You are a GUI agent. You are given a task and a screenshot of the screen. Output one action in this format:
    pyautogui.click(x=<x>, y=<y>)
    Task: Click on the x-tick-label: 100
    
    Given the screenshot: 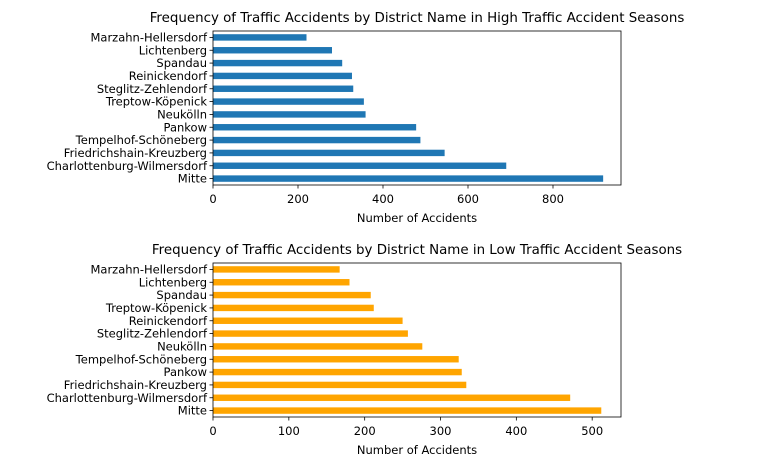 What is the action you would take?
    pyautogui.click(x=289, y=431)
    